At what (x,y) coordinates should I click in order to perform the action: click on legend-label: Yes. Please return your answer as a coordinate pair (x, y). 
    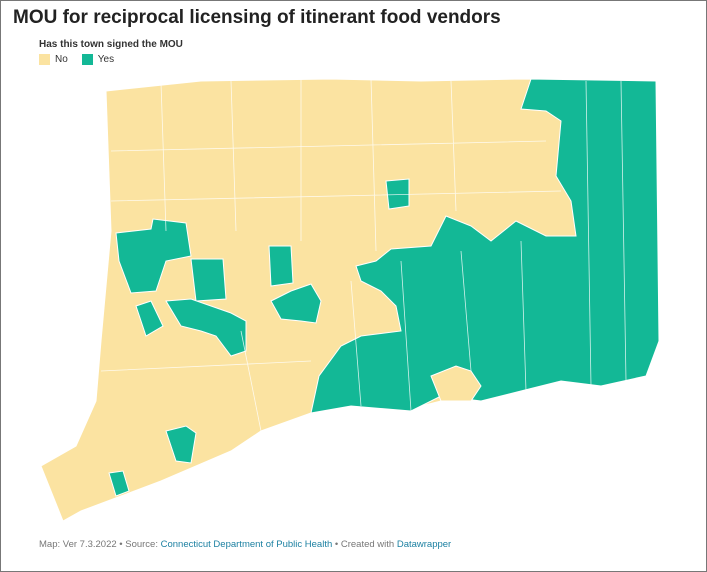
    Looking at the image, I should click on (106, 59).